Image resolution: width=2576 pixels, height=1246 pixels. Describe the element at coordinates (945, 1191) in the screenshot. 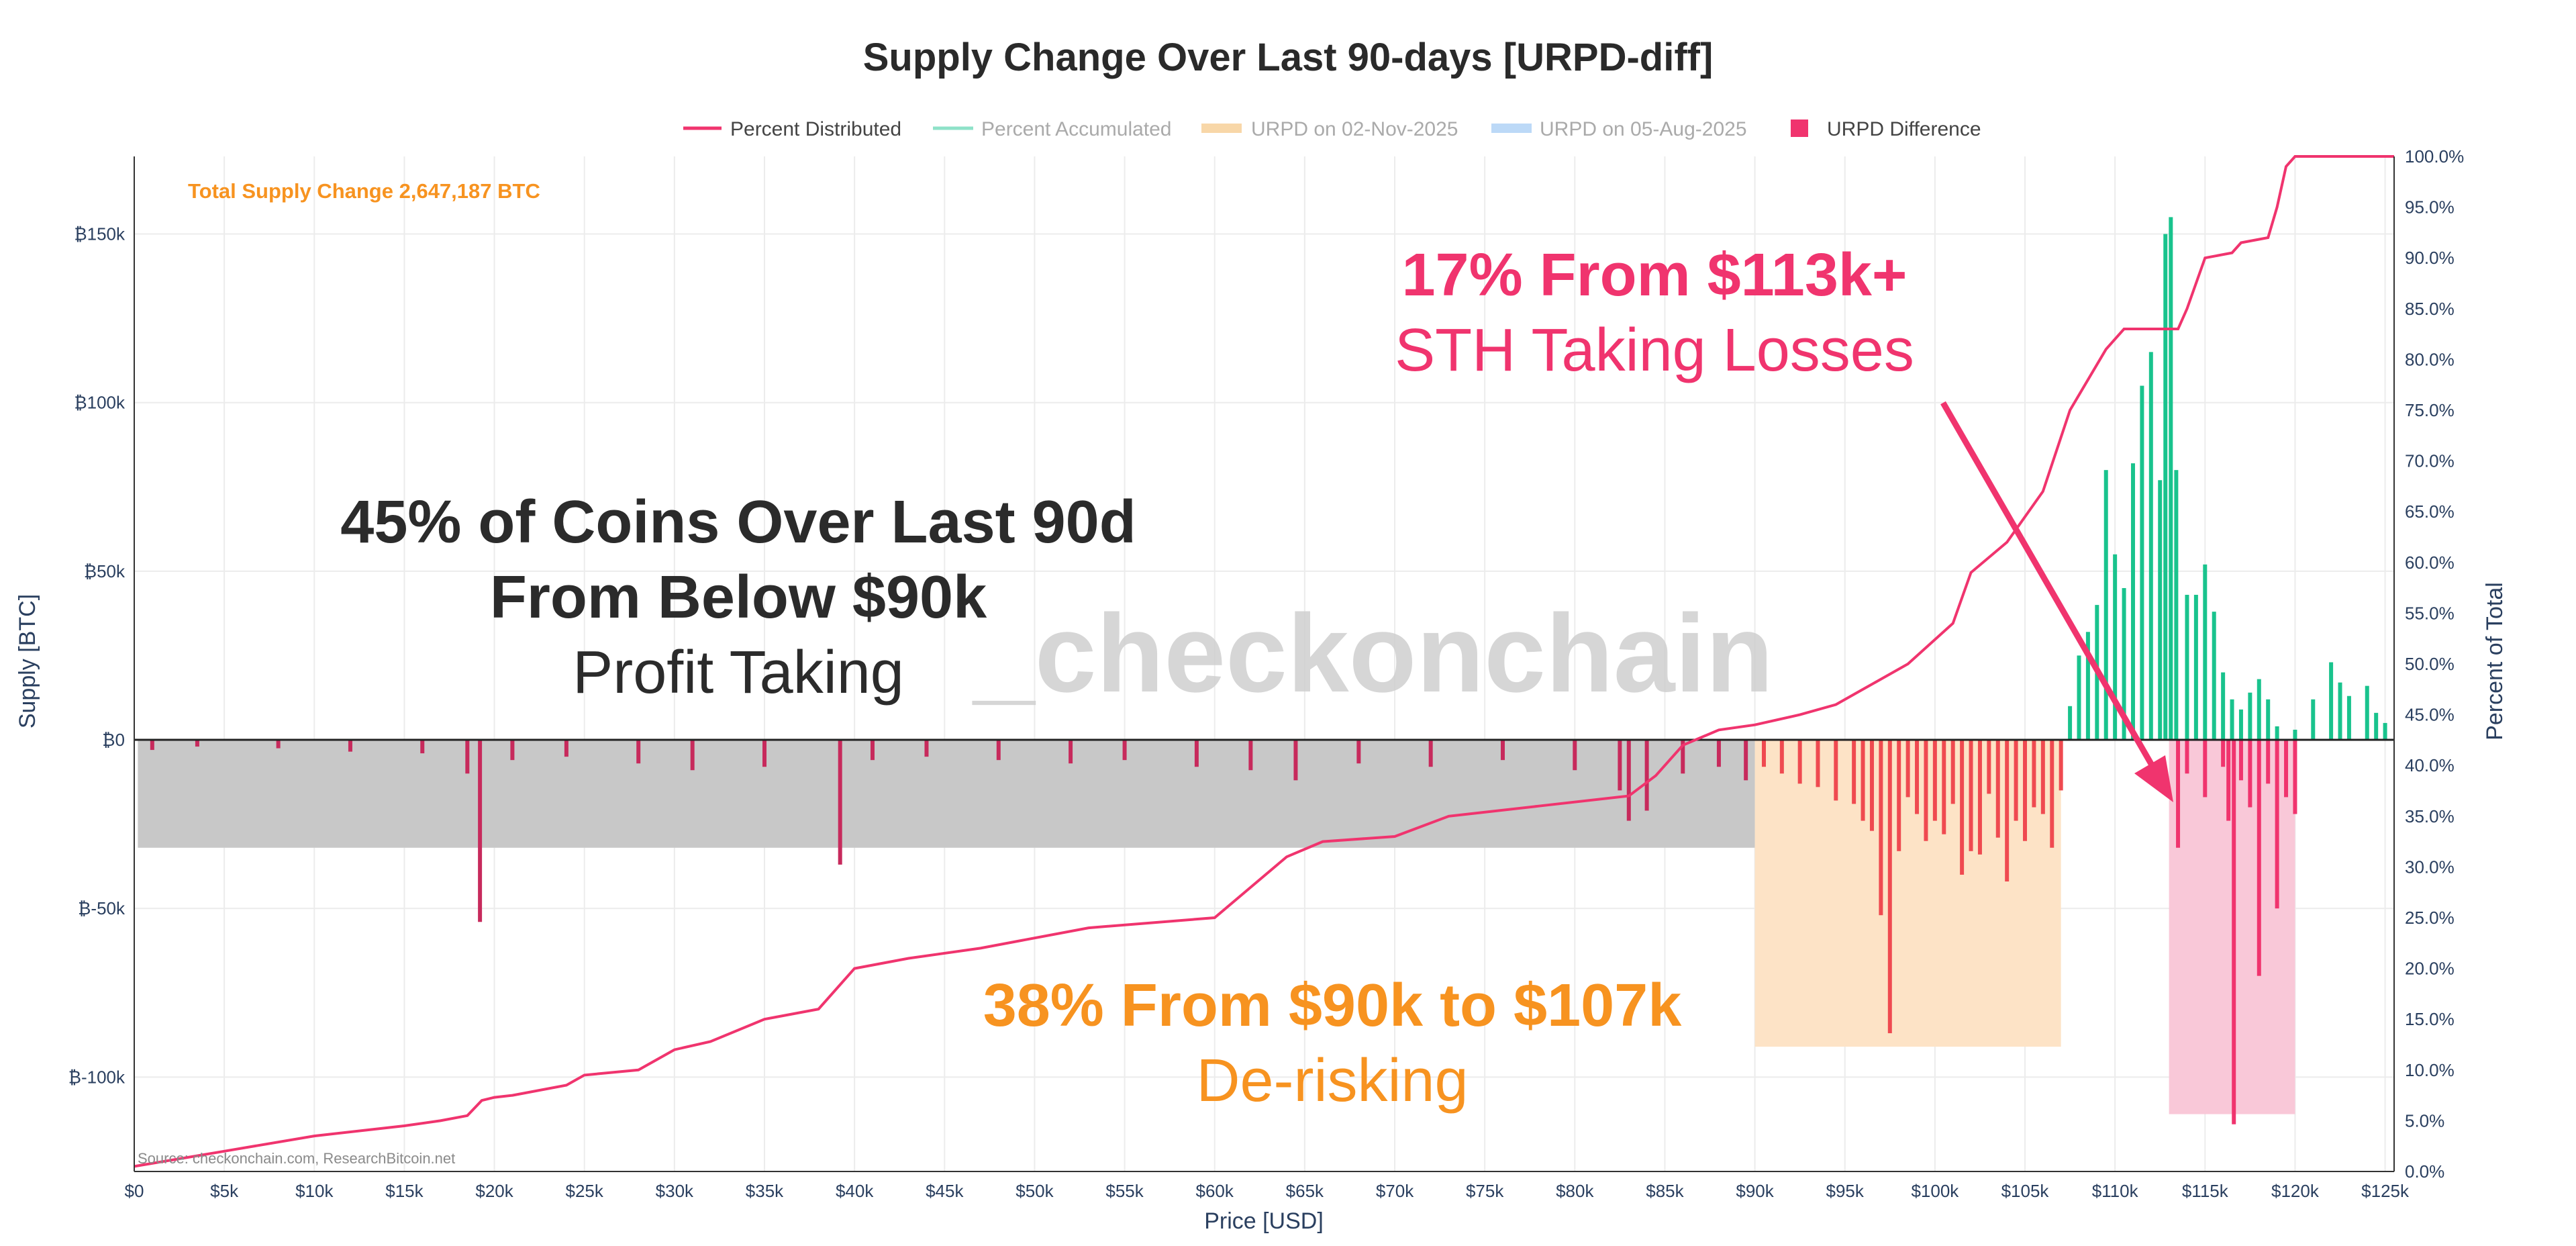

I see `x-tick-label: $45k` at that location.